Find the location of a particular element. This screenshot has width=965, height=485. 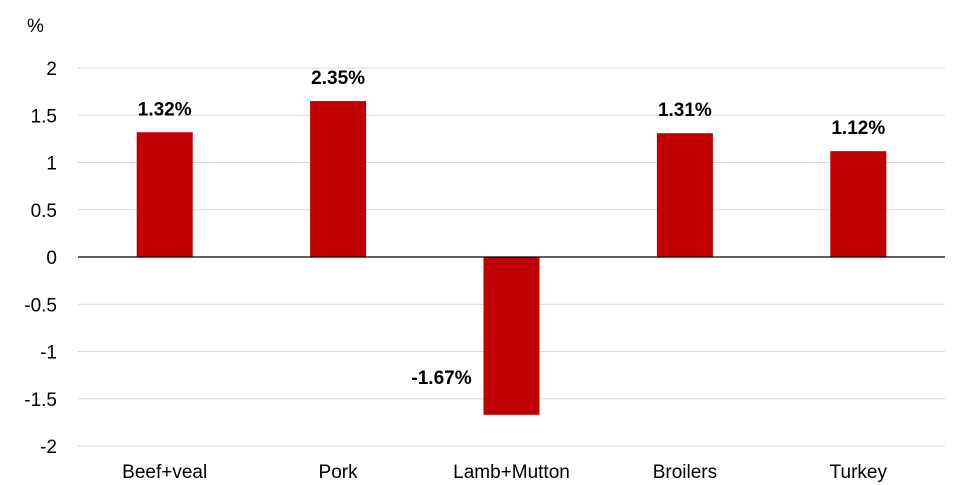

data-label: 1.31% is located at coordinates (685, 110).